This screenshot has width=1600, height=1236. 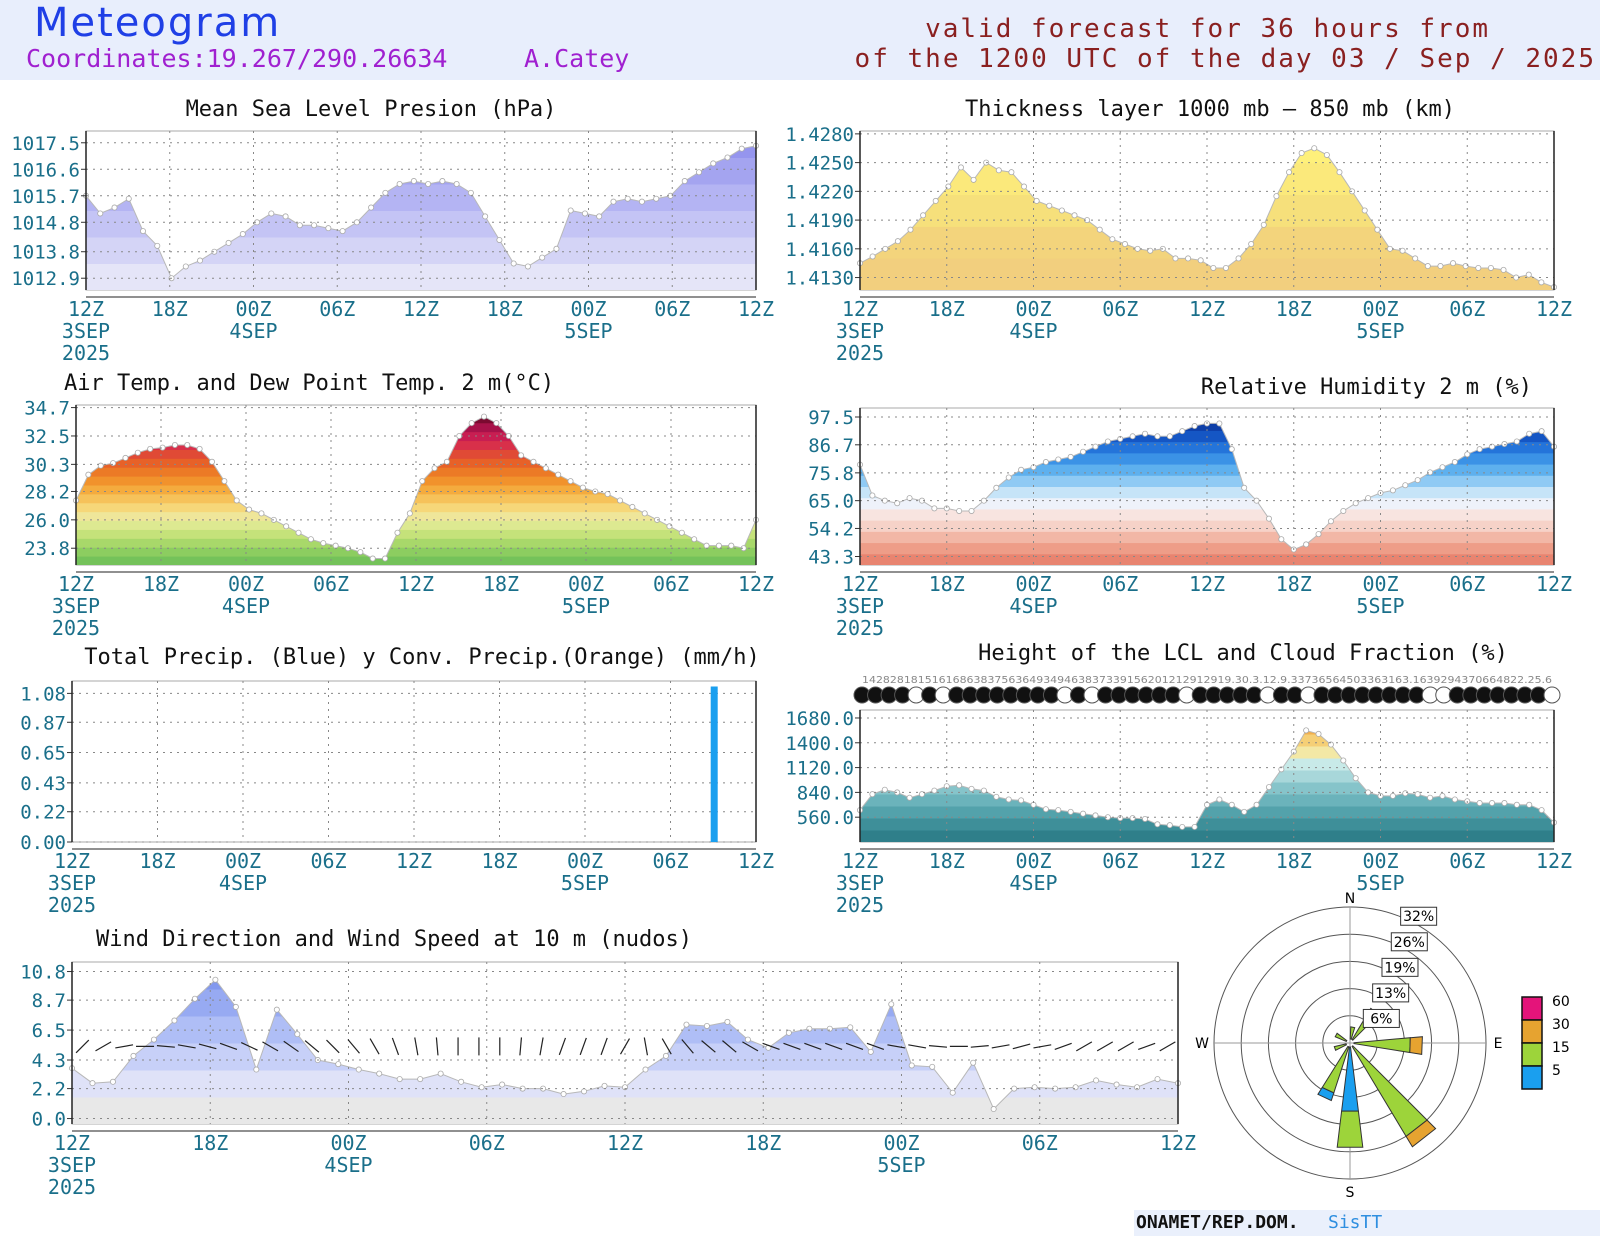 I want to click on thickness-xtick-label: 00Z, so click(x=1033, y=309).